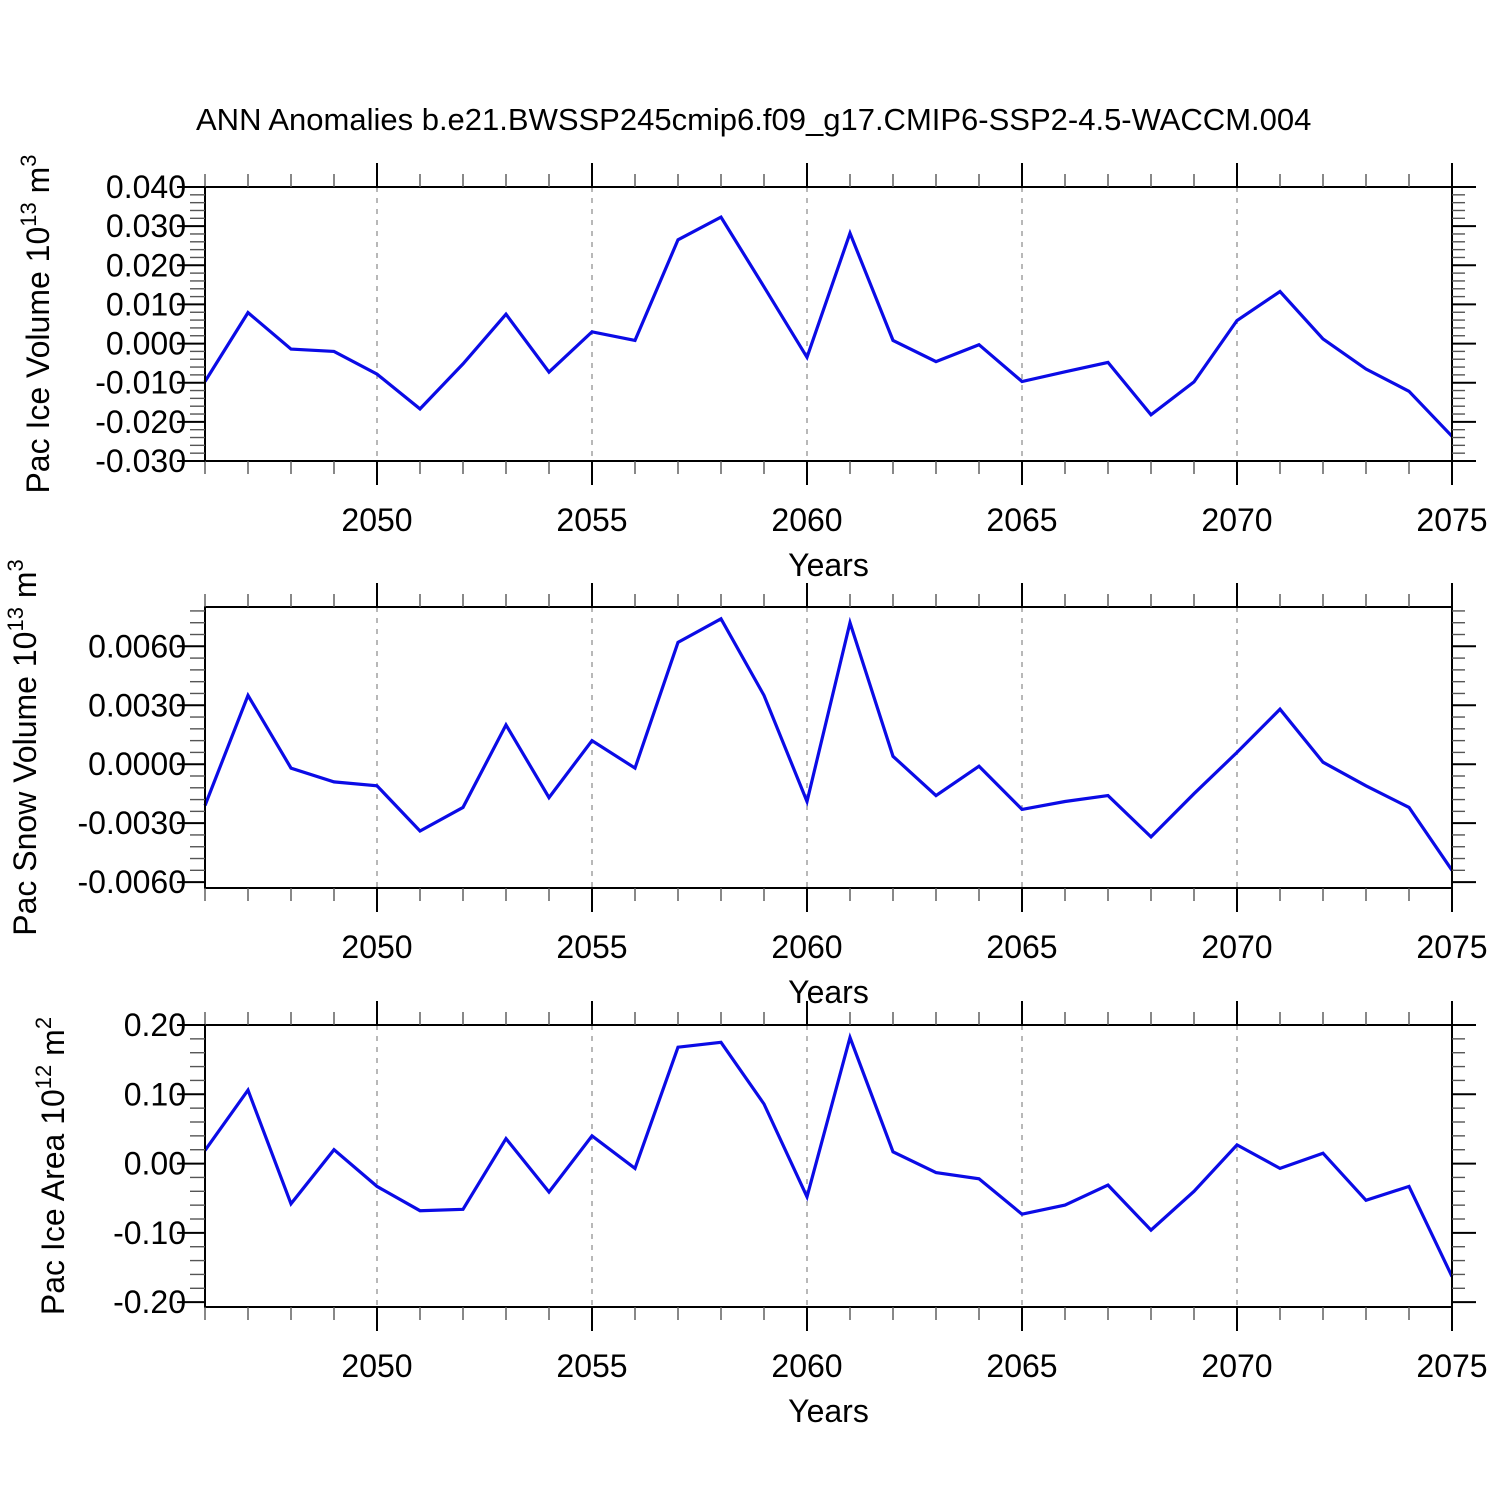 The image size is (1500, 1505). What do you see at coordinates (149, 1233) in the screenshot?
I see `y-tick-label: -0.10` at bounding box center [149, 1233].